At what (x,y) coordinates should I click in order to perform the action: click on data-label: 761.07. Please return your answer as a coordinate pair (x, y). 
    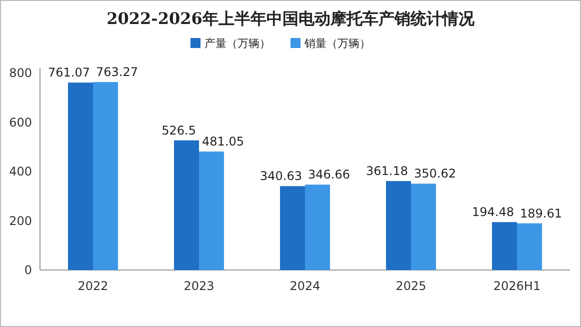
    Looking at the image, I should click on (69, 73).